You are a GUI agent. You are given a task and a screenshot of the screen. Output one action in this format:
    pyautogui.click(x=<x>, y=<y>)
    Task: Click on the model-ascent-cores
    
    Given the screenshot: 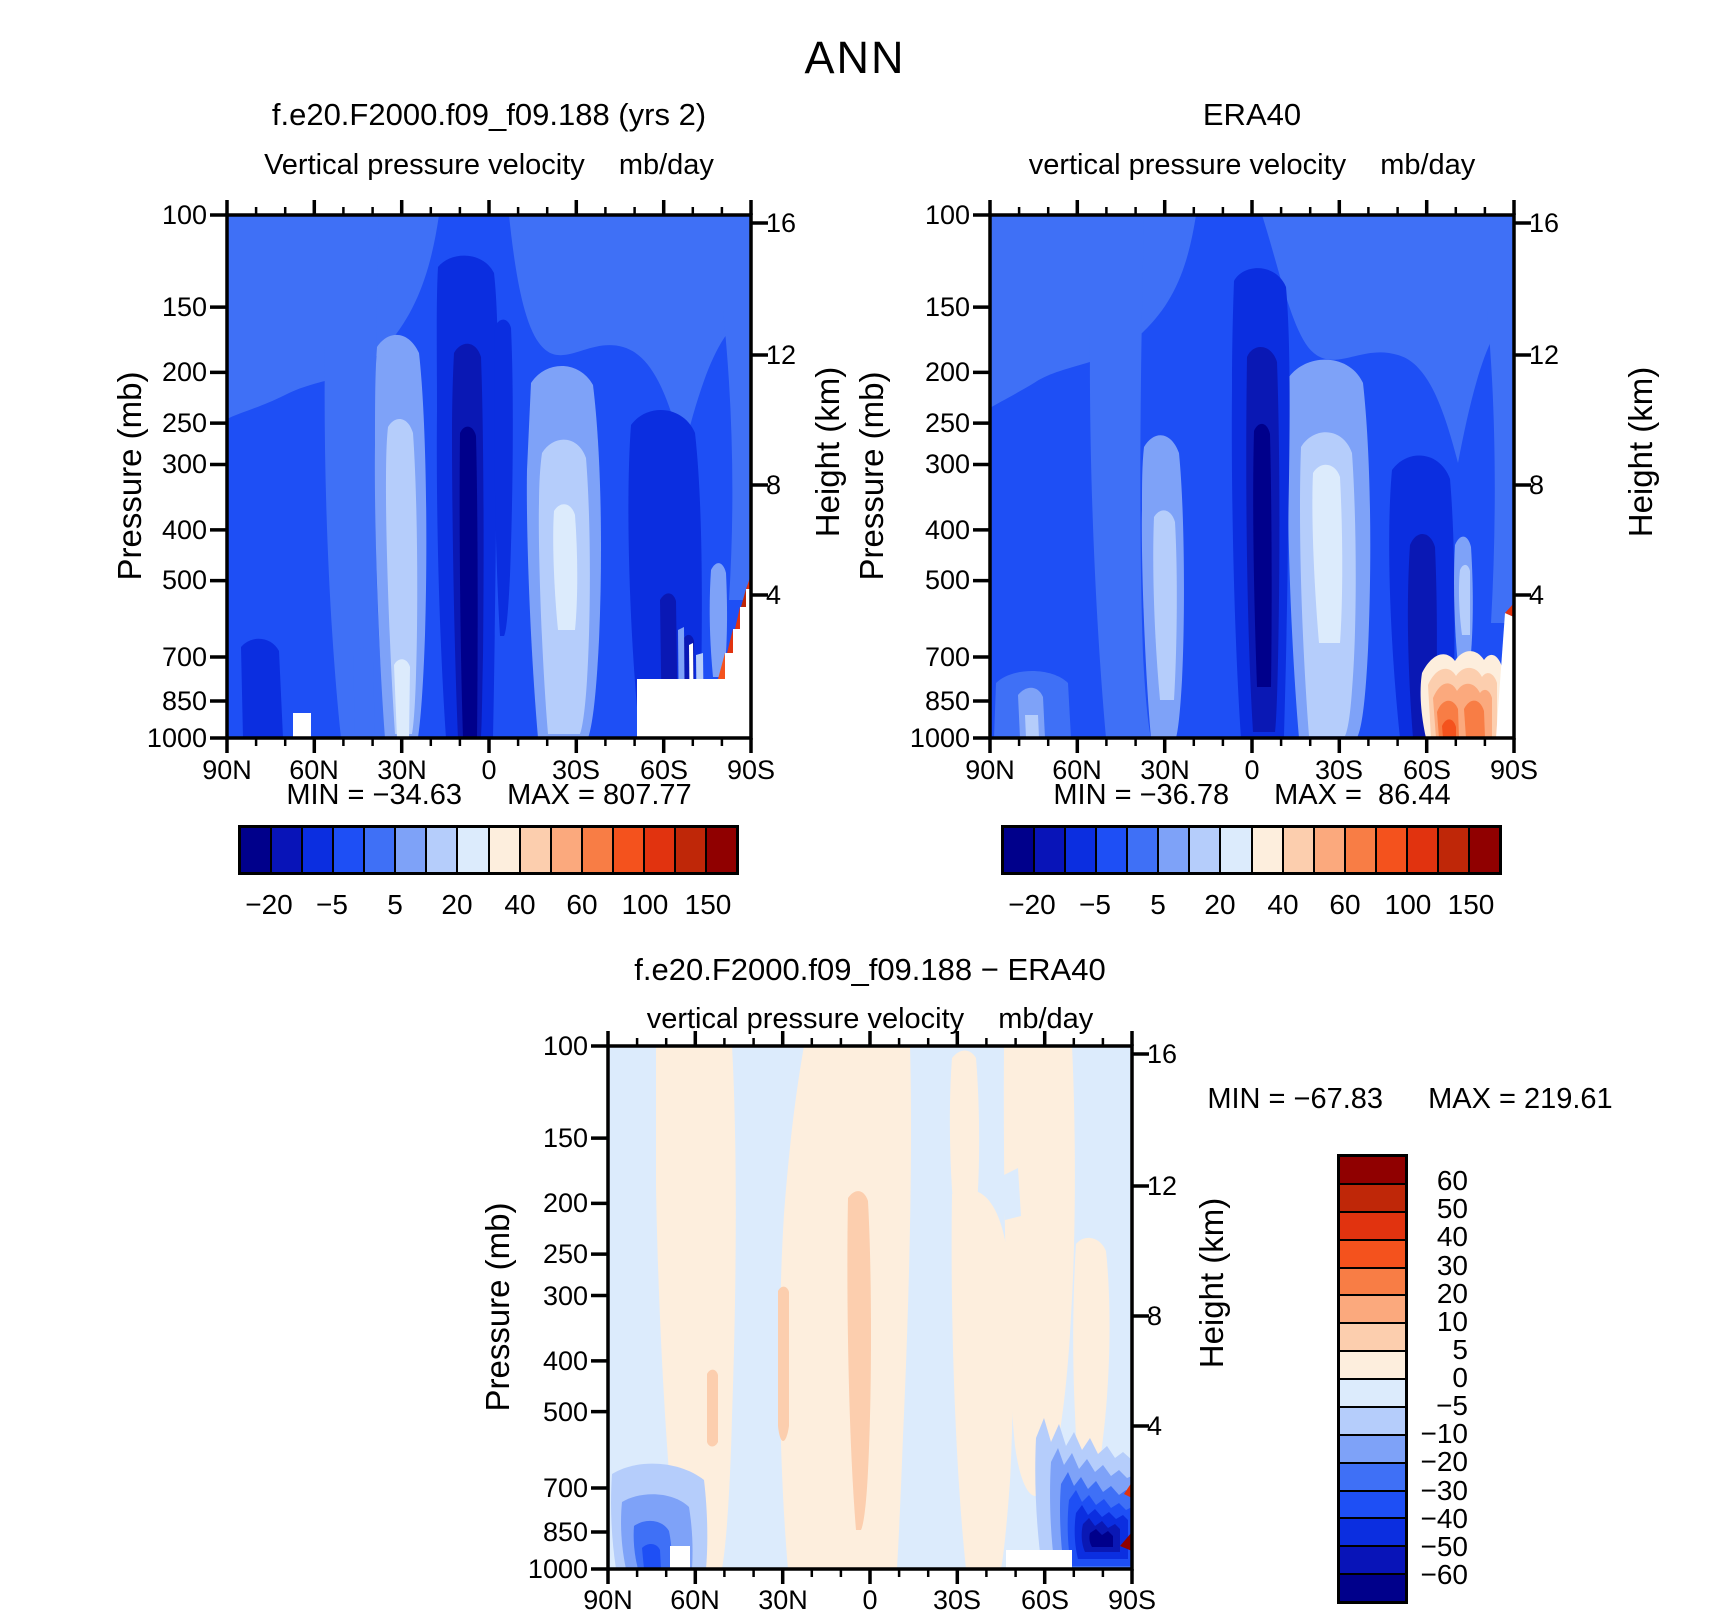 What is the action you would take?
    pyautogui.click(x=484, y=496)
    